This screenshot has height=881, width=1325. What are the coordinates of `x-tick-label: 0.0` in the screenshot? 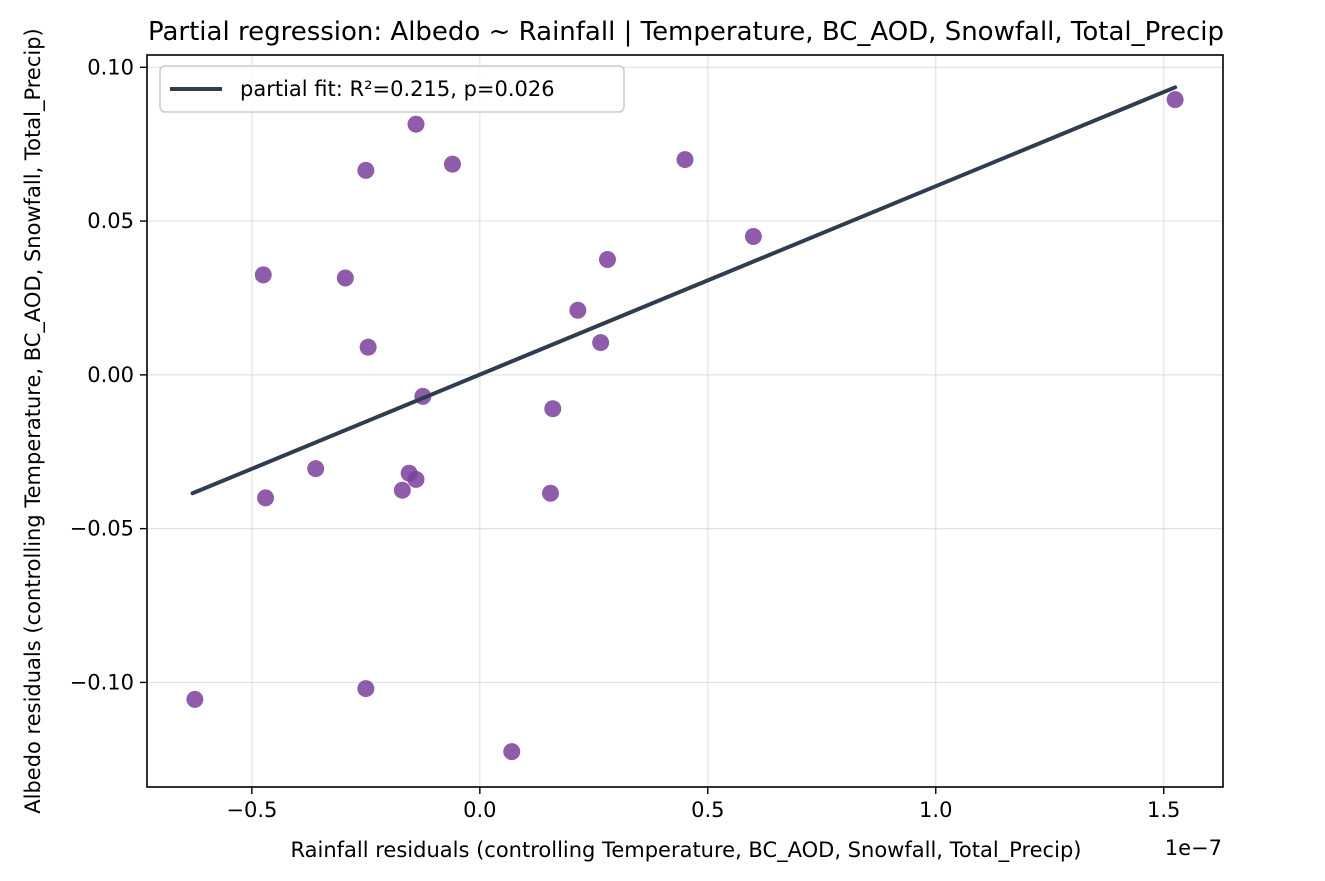 It's located at (479, 810).